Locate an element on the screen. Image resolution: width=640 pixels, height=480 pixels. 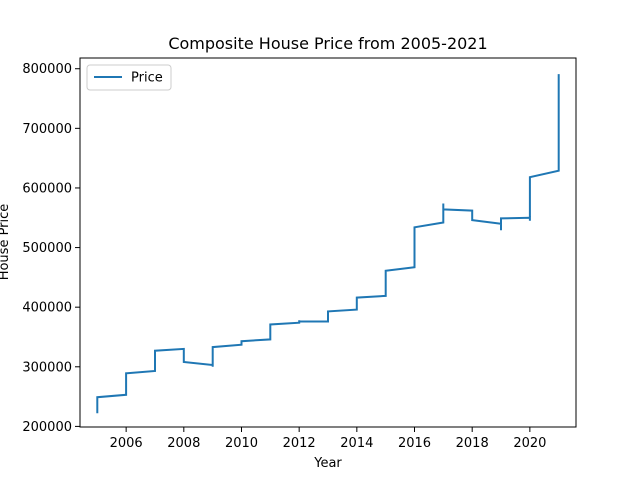
legend-label-price: Price is located at coordinates (147, 78).